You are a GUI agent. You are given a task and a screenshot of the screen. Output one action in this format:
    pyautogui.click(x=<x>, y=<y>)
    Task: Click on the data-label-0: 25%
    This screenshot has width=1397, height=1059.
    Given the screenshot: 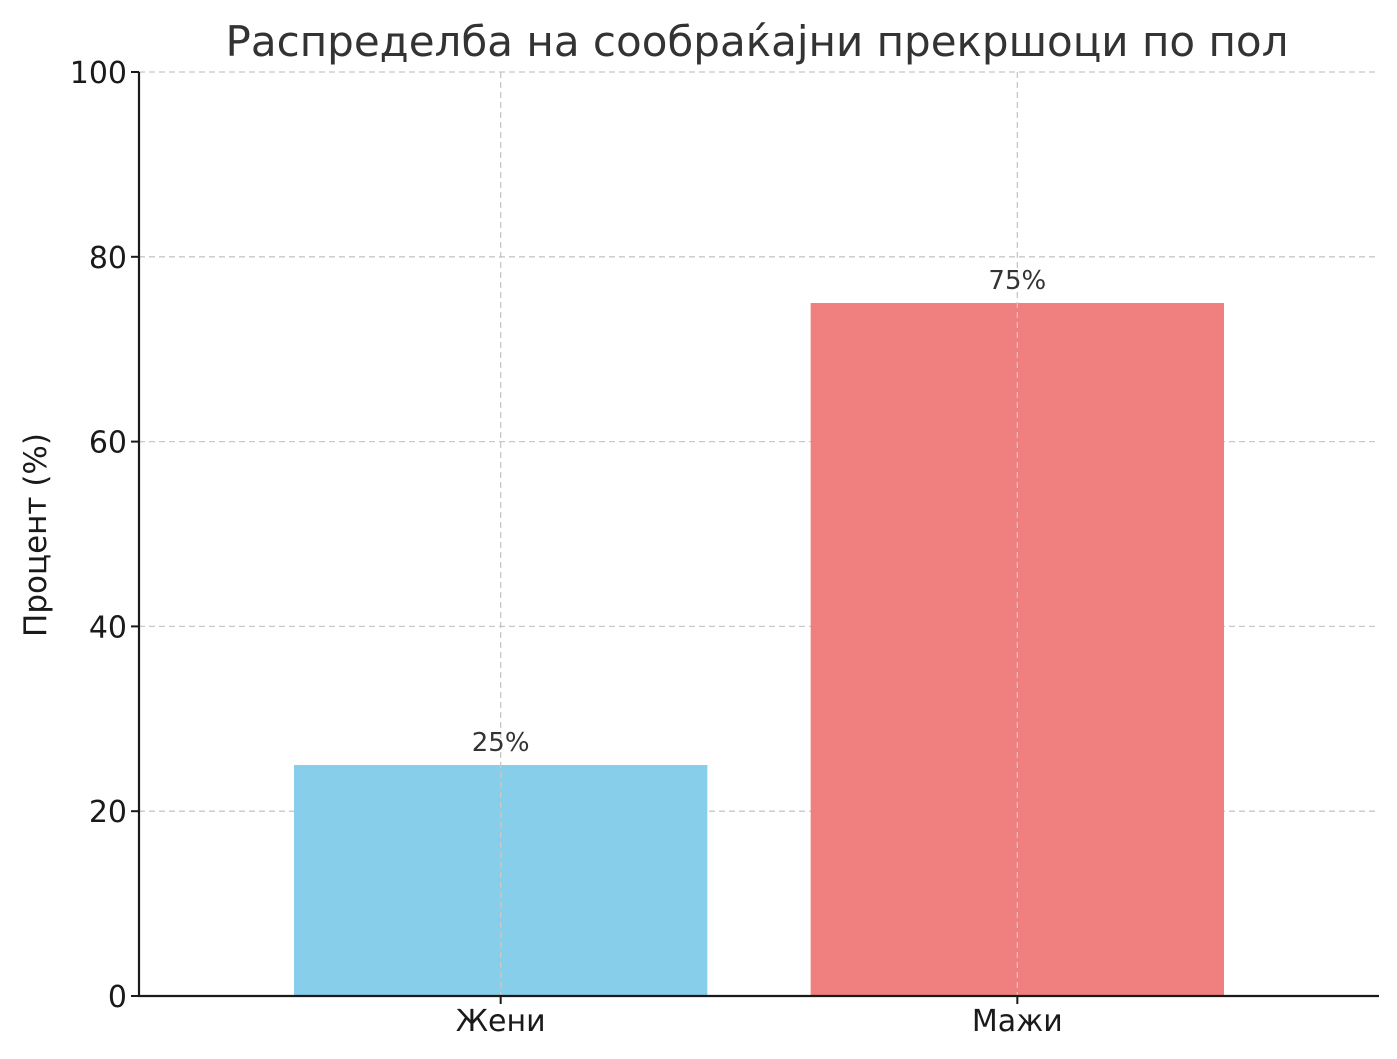 What is the action you would take?
    pyautogui.click(x=501, y=743)
    